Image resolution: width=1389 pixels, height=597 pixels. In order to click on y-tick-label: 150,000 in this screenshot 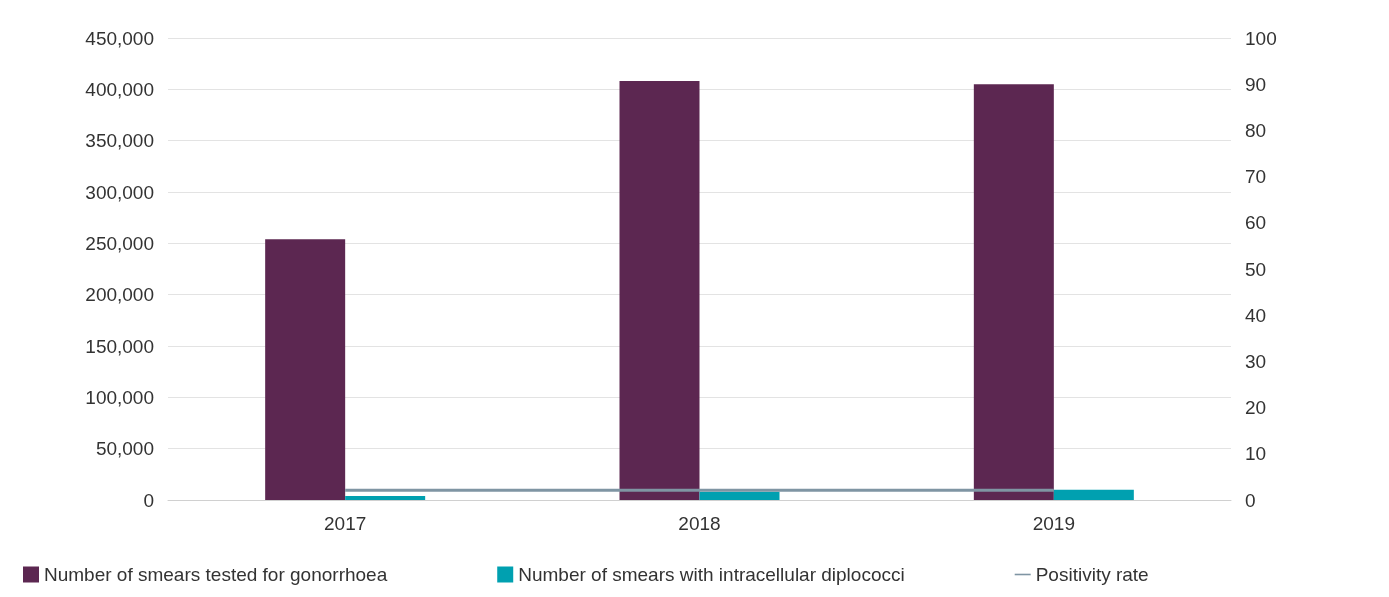, I will do `click(119, 346)`.